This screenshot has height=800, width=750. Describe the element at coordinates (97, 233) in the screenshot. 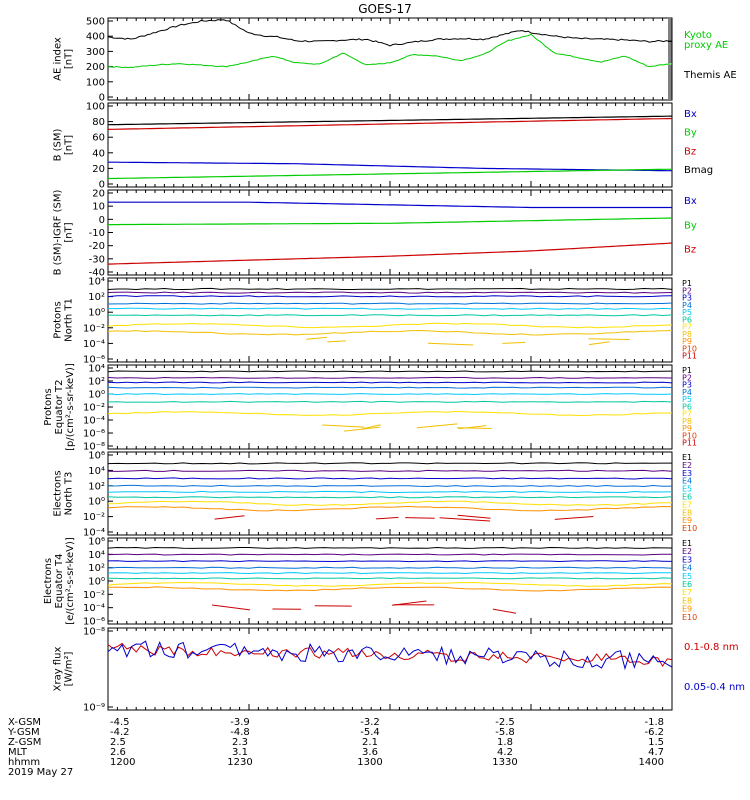

I see `y-tick-label: -10` at that location.